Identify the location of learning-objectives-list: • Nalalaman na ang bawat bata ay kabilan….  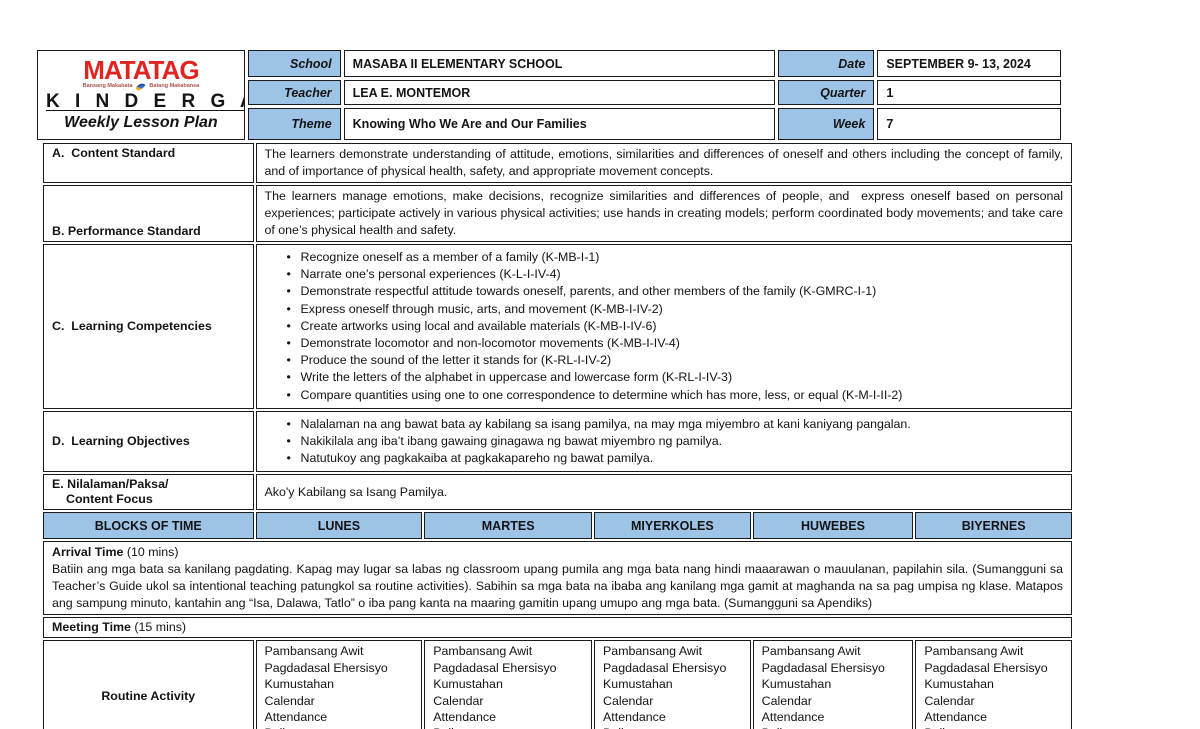
(664, 442).